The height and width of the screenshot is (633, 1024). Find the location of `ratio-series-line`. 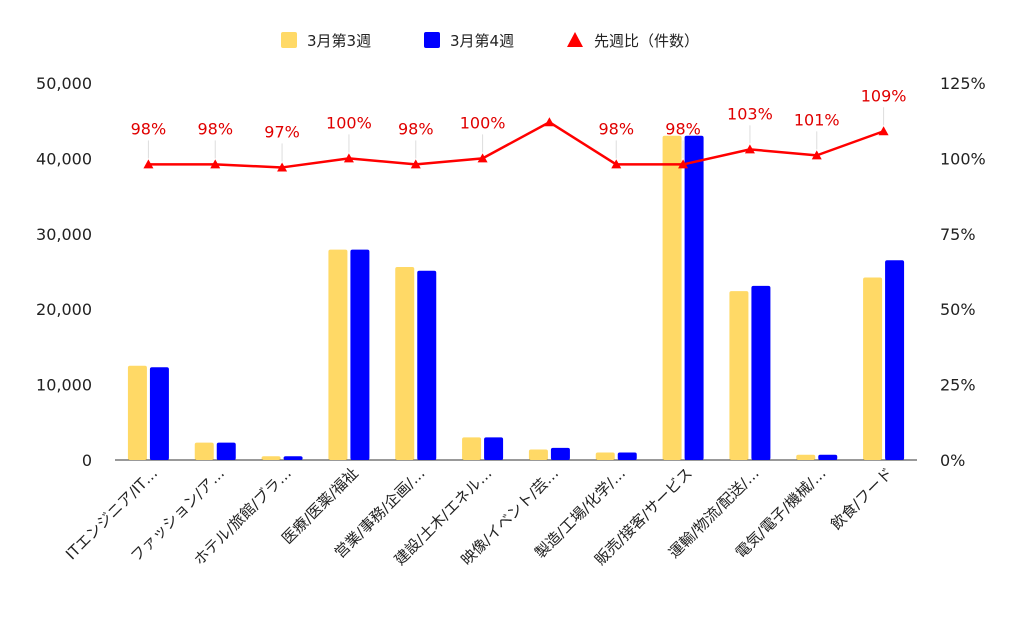

ratio-series-line is located at coordinates (516, 144).